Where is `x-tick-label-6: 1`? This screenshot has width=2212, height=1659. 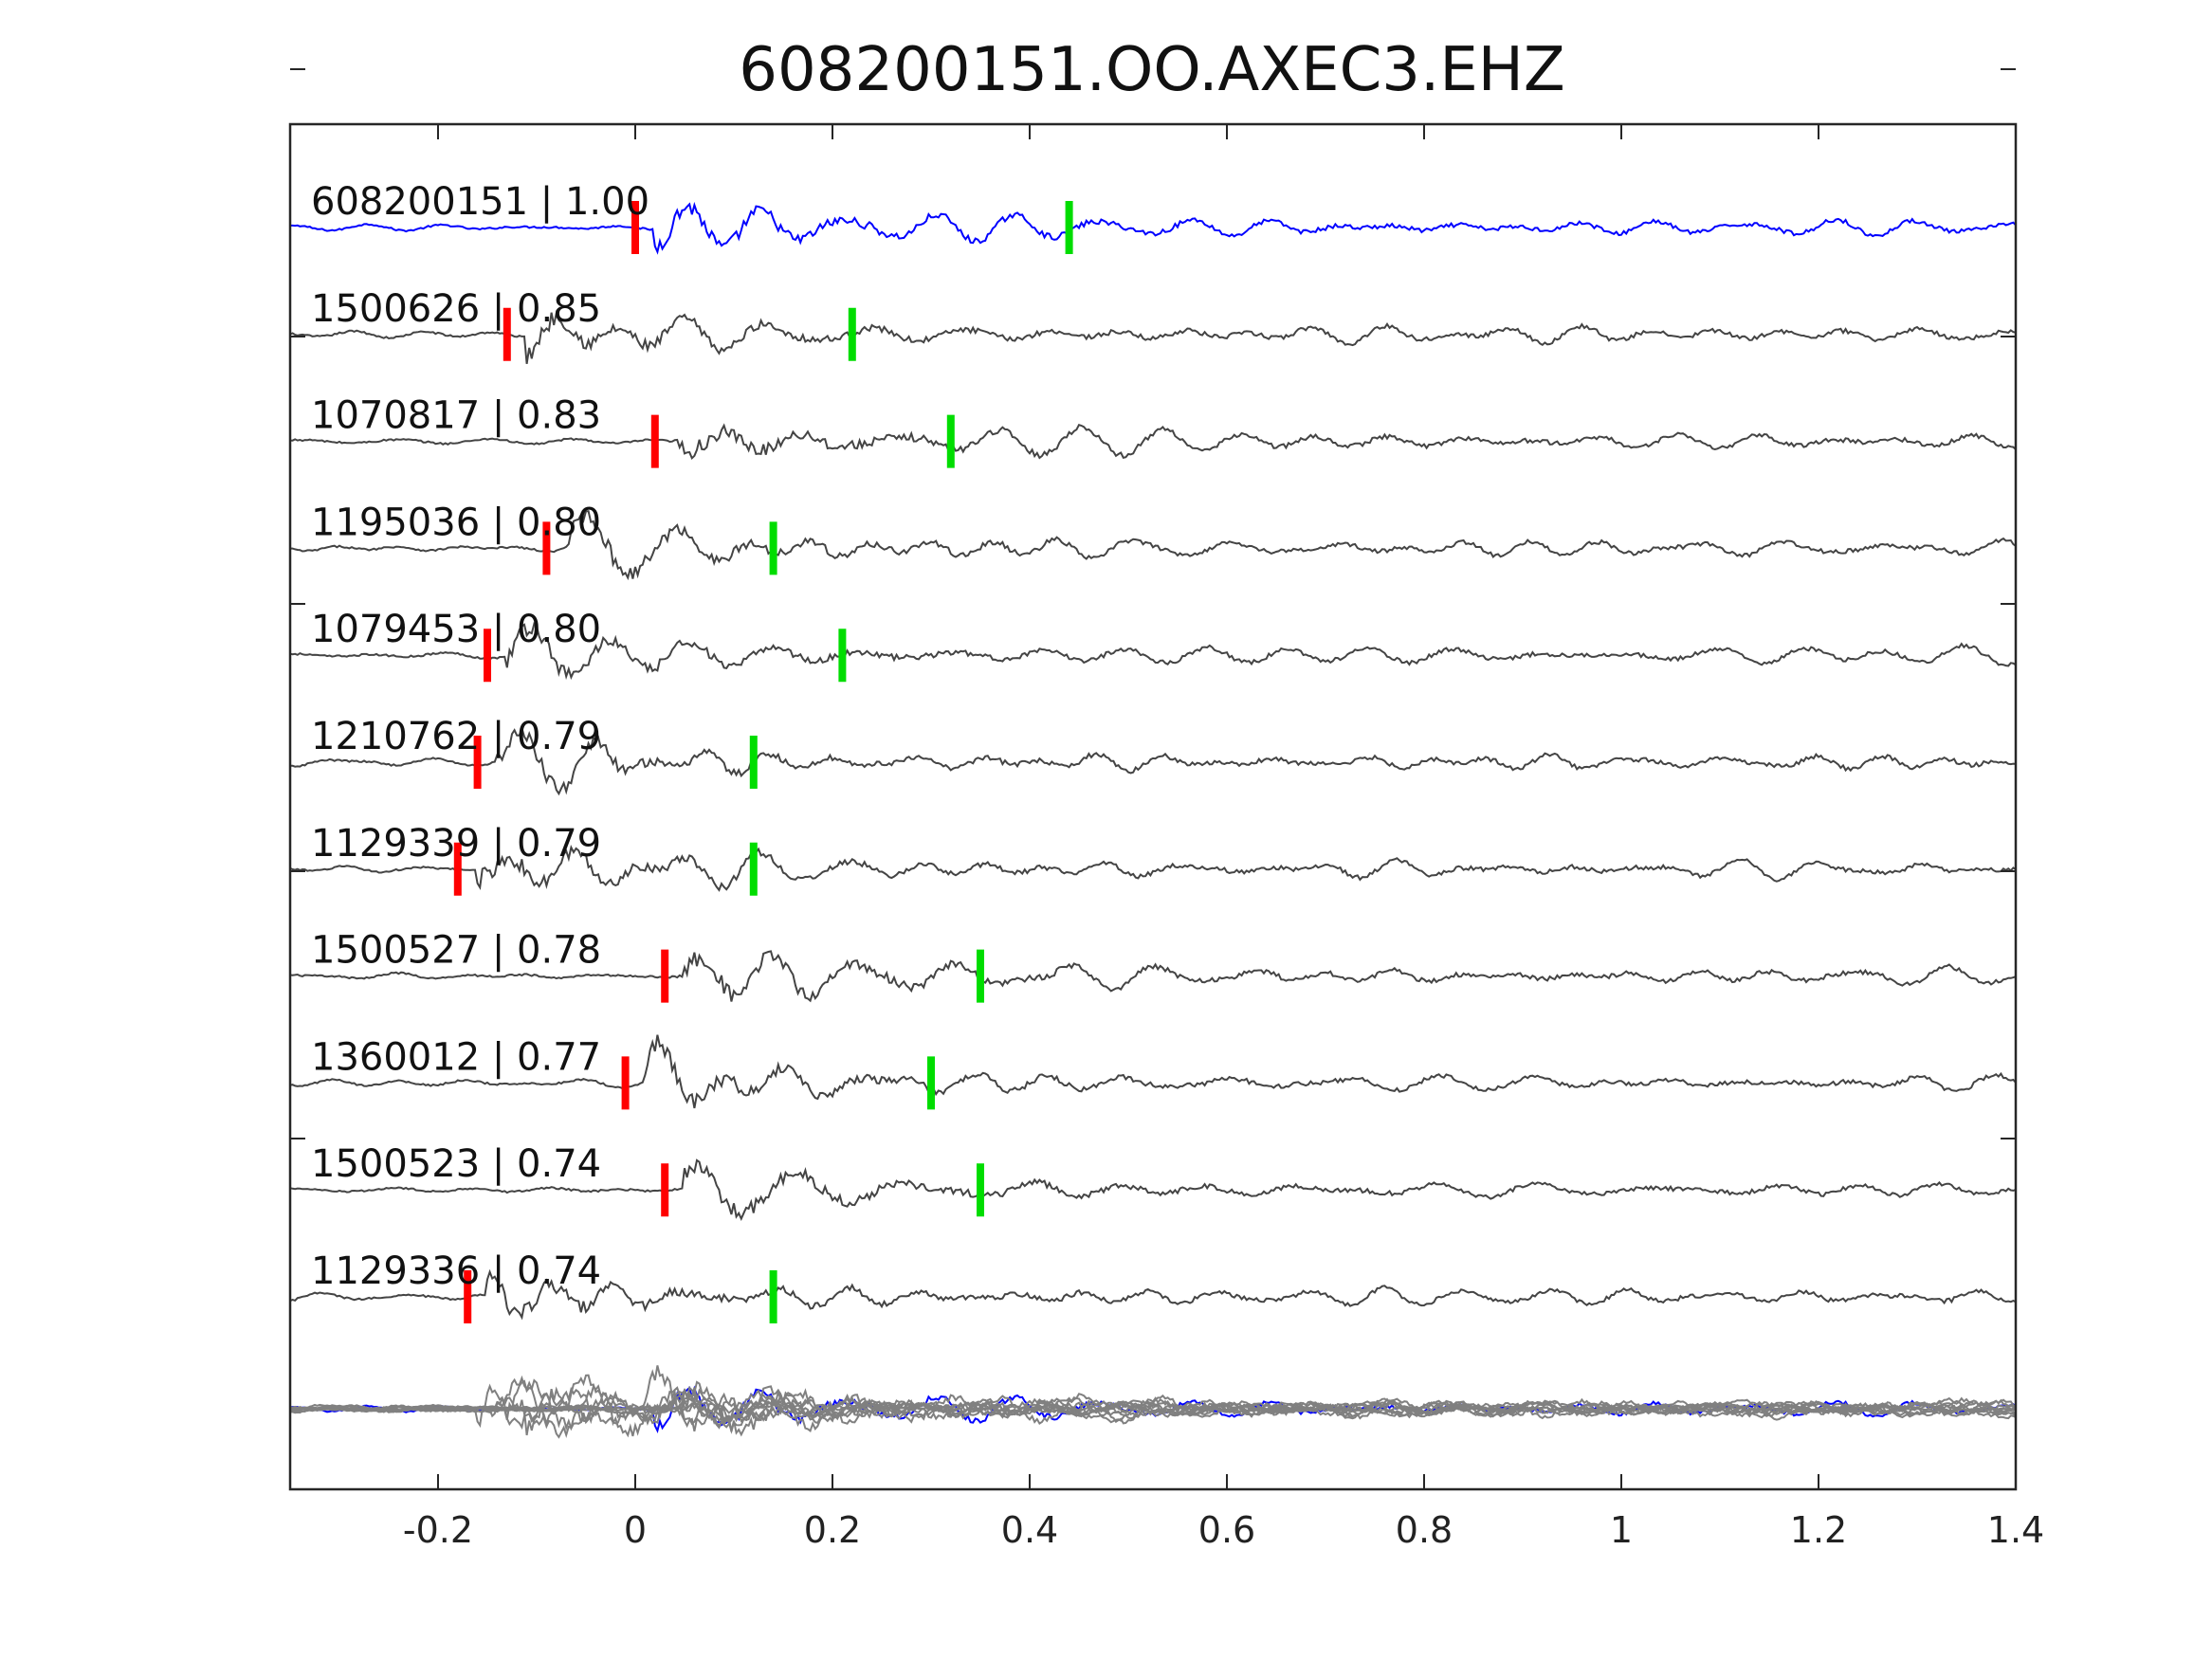
x-tick-label-6: 1 is located at coordinates (1621, 1530).